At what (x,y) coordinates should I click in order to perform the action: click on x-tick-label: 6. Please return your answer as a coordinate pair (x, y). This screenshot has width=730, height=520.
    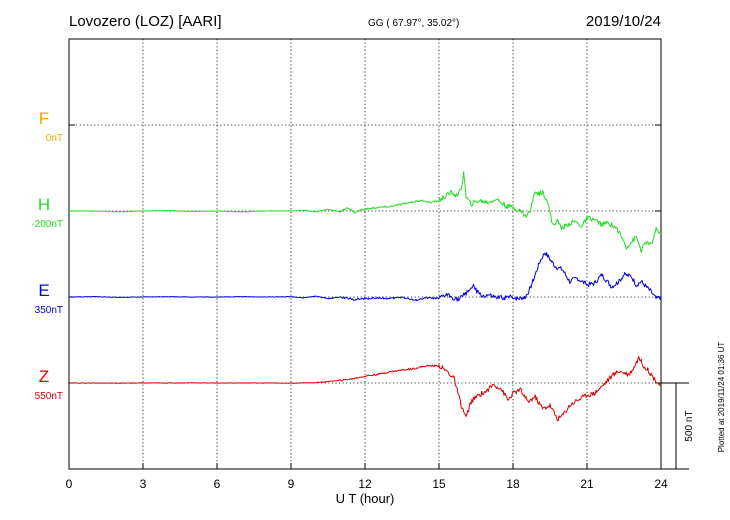
    Looking at the image, I should click on (217, 484).